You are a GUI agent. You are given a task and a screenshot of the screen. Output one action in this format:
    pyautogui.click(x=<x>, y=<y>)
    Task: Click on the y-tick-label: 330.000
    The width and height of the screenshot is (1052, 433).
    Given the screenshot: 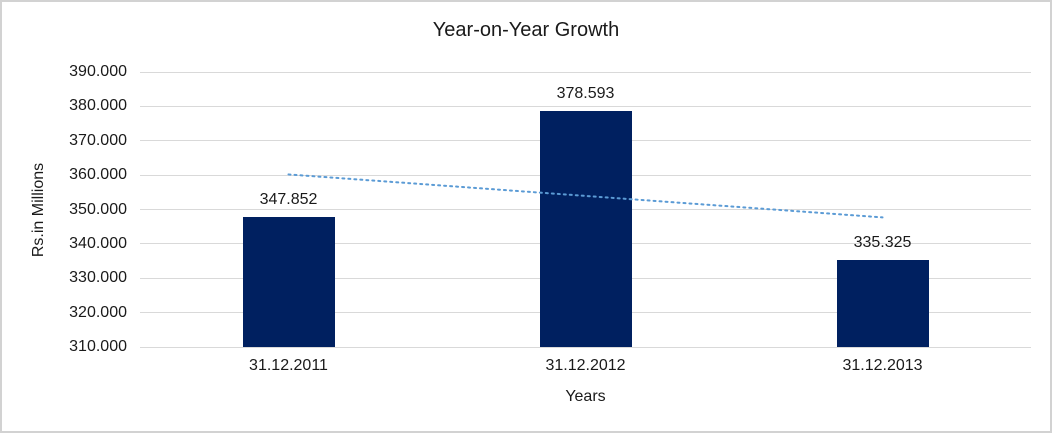 What is the action you would take?
    pyautogui.click(x=98, y=278)
    